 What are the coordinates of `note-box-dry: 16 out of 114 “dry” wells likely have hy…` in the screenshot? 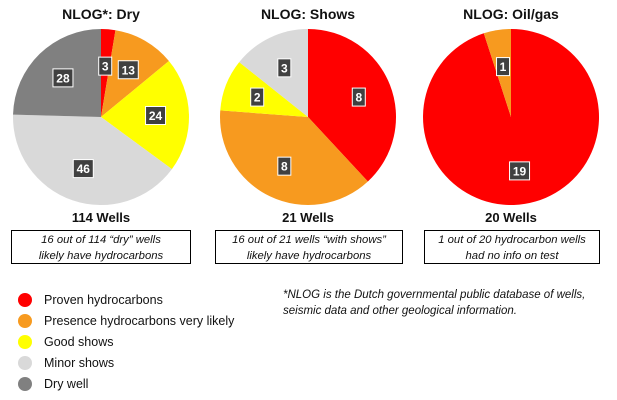 It's located at (101, 247).